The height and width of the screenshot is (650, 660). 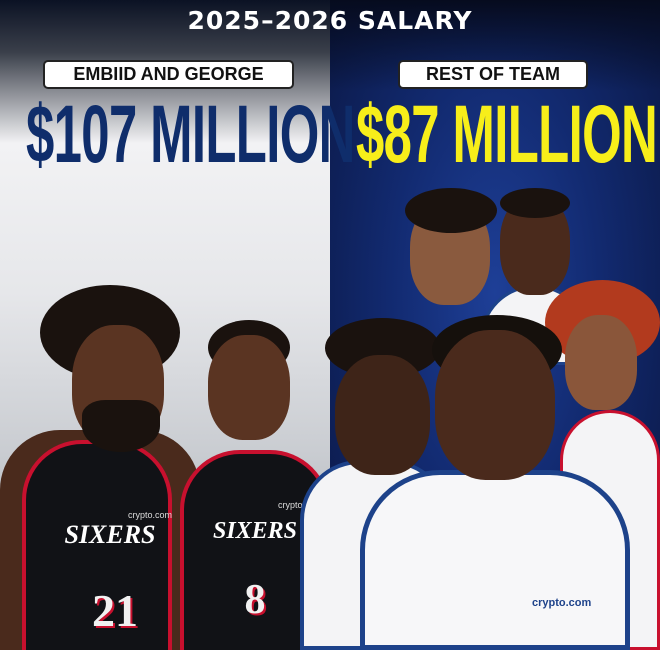 What do you see at coordinates (255, 600) in the screenshot?
I see `jersey-number: 8` at bounding box center [255, 600].